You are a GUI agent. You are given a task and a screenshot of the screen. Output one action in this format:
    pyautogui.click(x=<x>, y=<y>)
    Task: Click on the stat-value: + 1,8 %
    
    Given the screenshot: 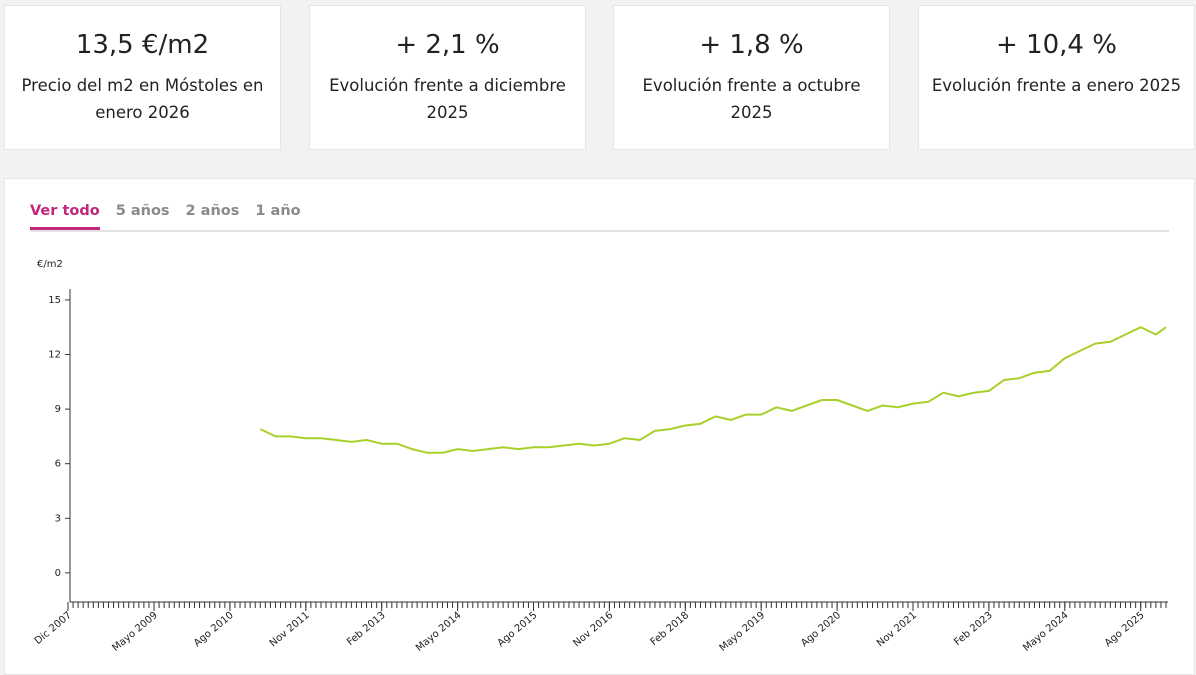 What is the action you would take?
    pyautogui.click(x=751, y=45)
    